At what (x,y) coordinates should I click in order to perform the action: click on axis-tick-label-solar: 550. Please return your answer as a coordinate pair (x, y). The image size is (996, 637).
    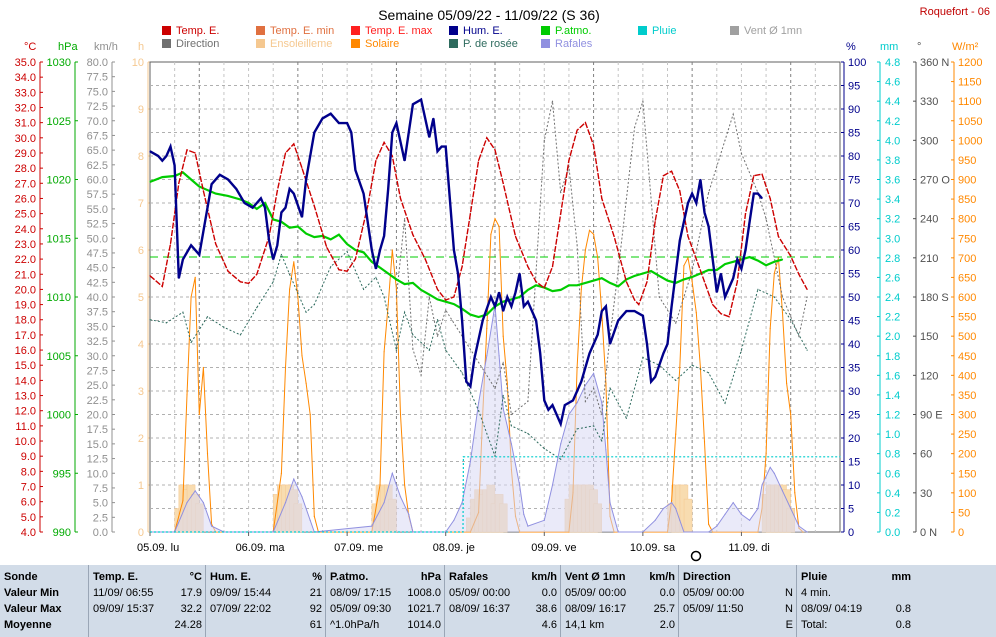
    Looking at the image, I should click on (967, 318).